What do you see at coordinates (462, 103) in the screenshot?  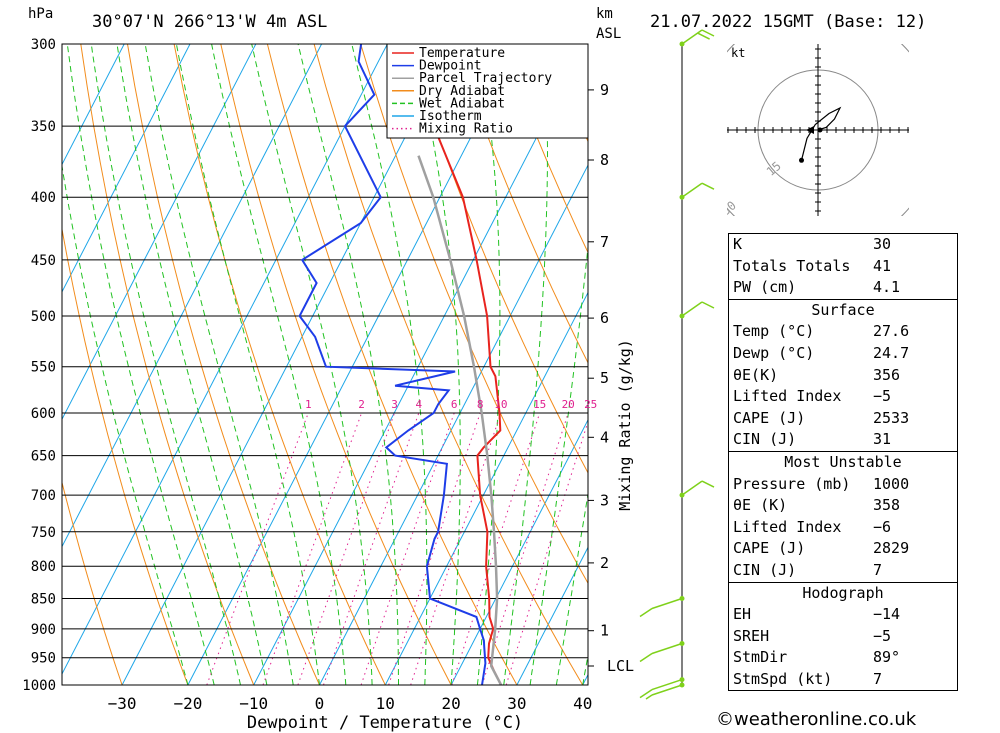 I see `legend-label: Wet Adiabat` at bounding box center [462, 103].